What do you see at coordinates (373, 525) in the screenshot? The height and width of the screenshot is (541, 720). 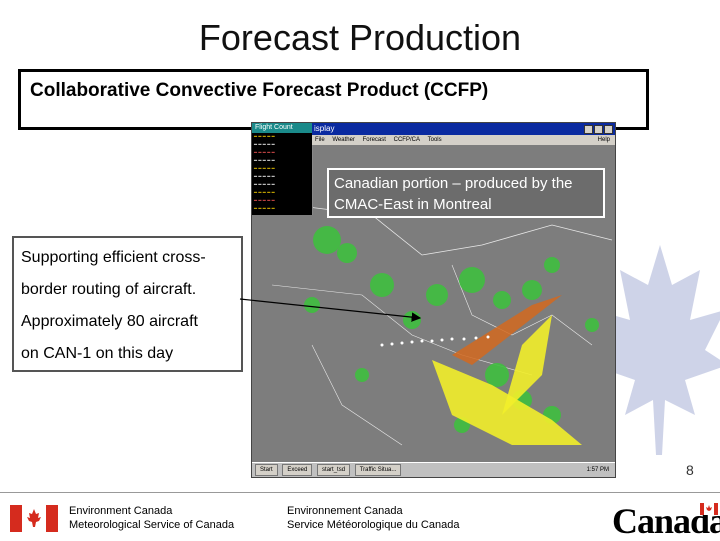 I see `service-fr: Service Météorologique du Canada` at bounding box center [373, 525].